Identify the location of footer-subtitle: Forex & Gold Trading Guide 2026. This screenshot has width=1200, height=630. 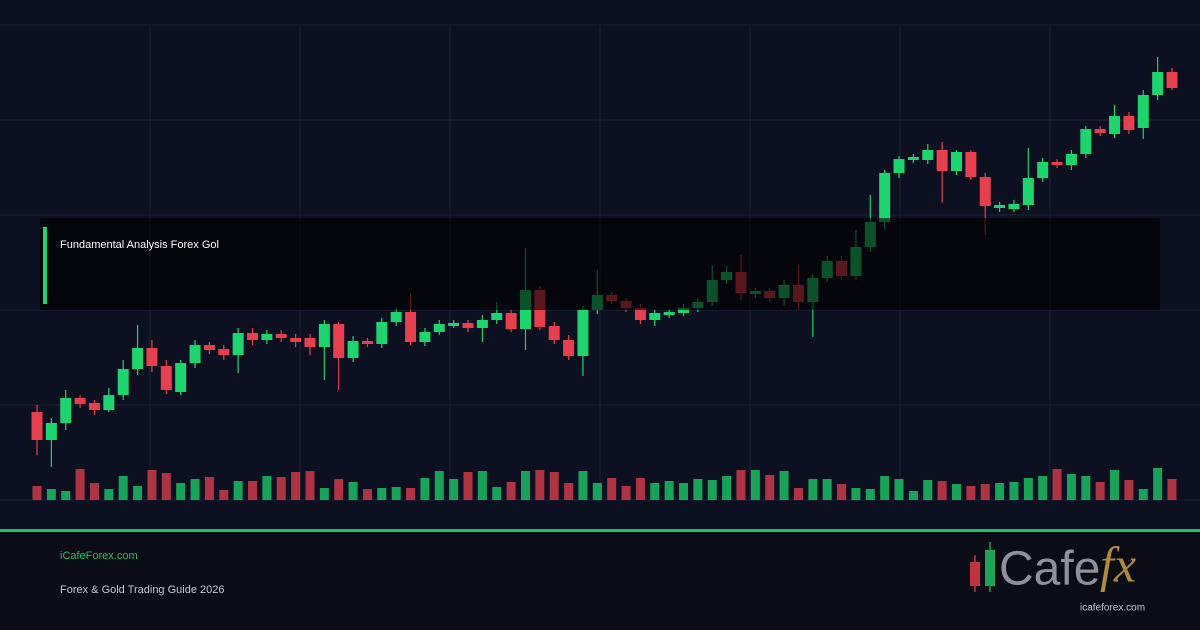
(142, 590).